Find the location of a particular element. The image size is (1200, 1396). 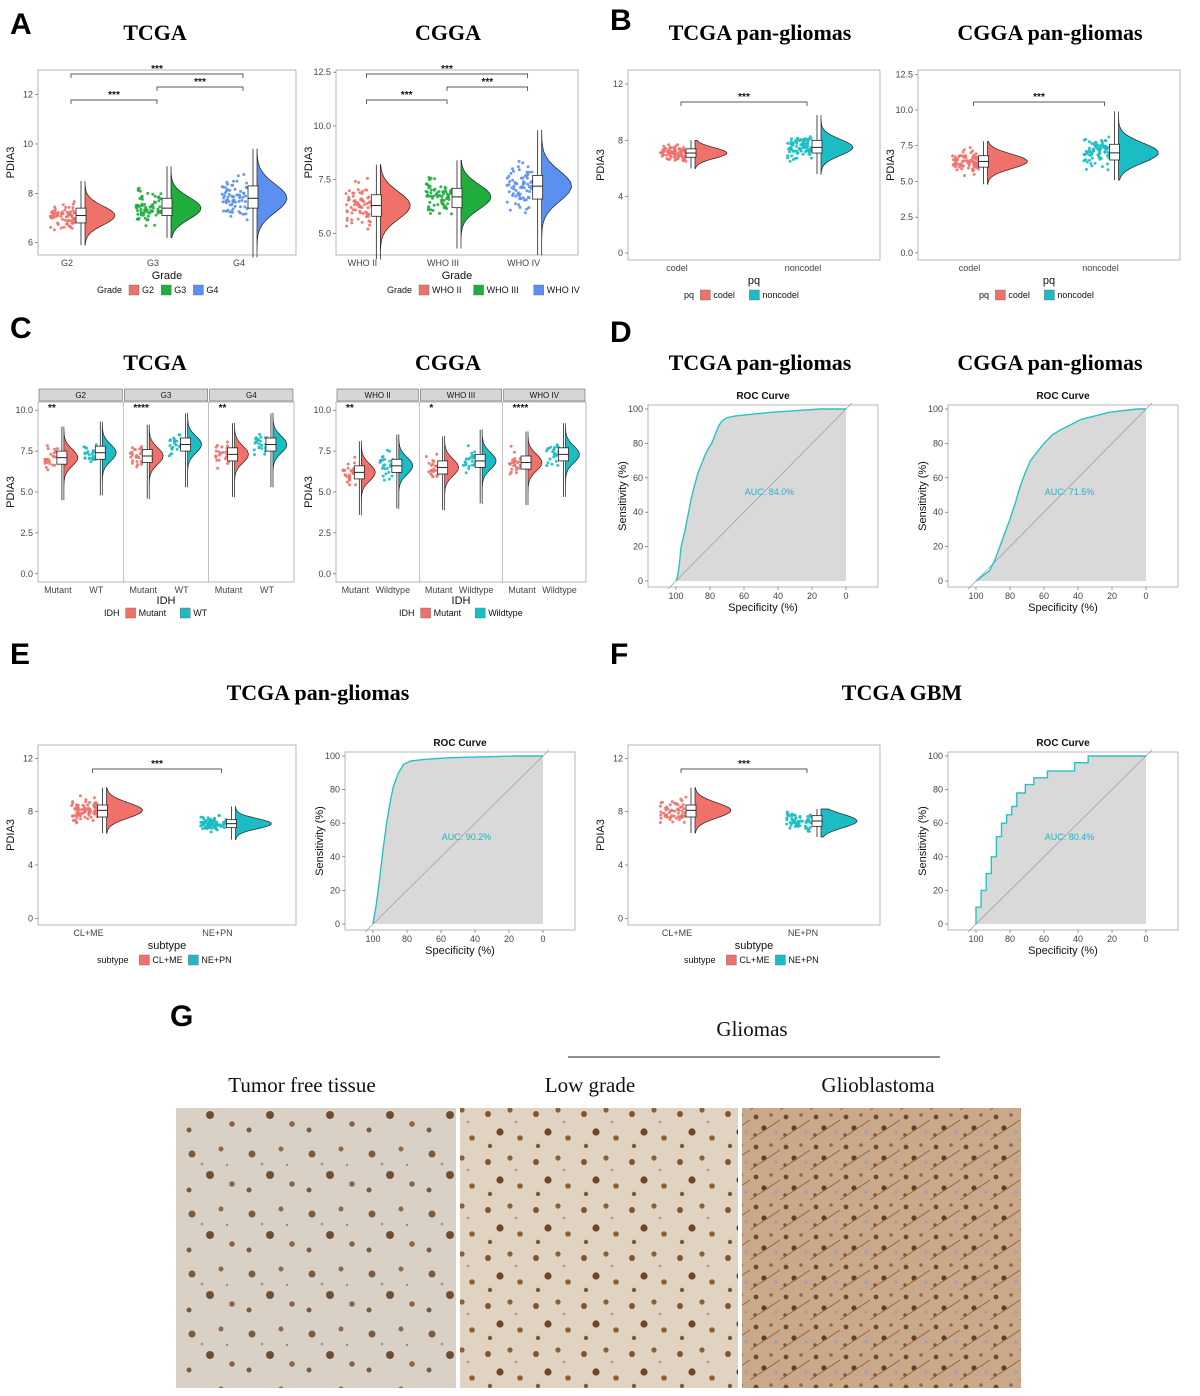

chart-b-tcga-legend-title: pq is located at coordinates (689, 295).